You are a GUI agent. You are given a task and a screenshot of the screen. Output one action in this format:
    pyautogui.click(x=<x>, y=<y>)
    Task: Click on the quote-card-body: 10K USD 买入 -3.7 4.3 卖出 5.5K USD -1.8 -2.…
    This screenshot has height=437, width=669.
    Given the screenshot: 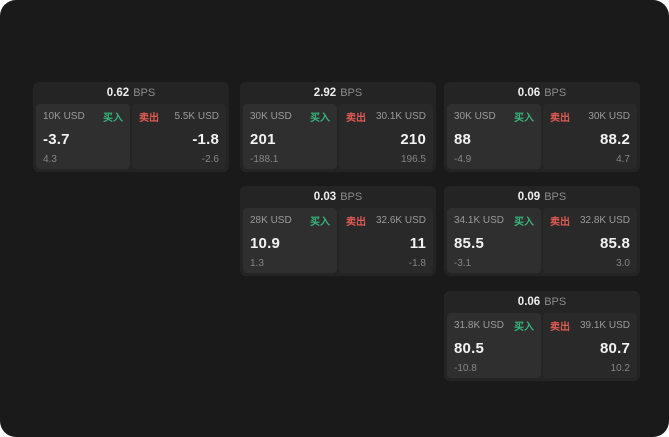 What is the action you would take?
    pyautogui.click(x=131, y=138)
    